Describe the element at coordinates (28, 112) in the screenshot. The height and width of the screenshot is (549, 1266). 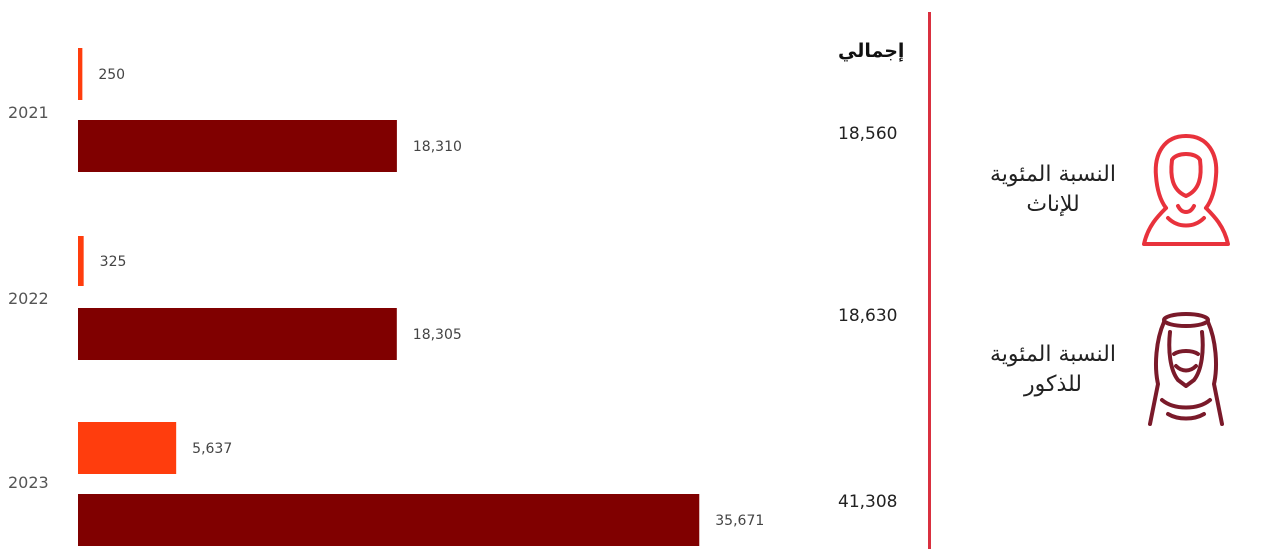
I see `year-label: 2021` at that location.